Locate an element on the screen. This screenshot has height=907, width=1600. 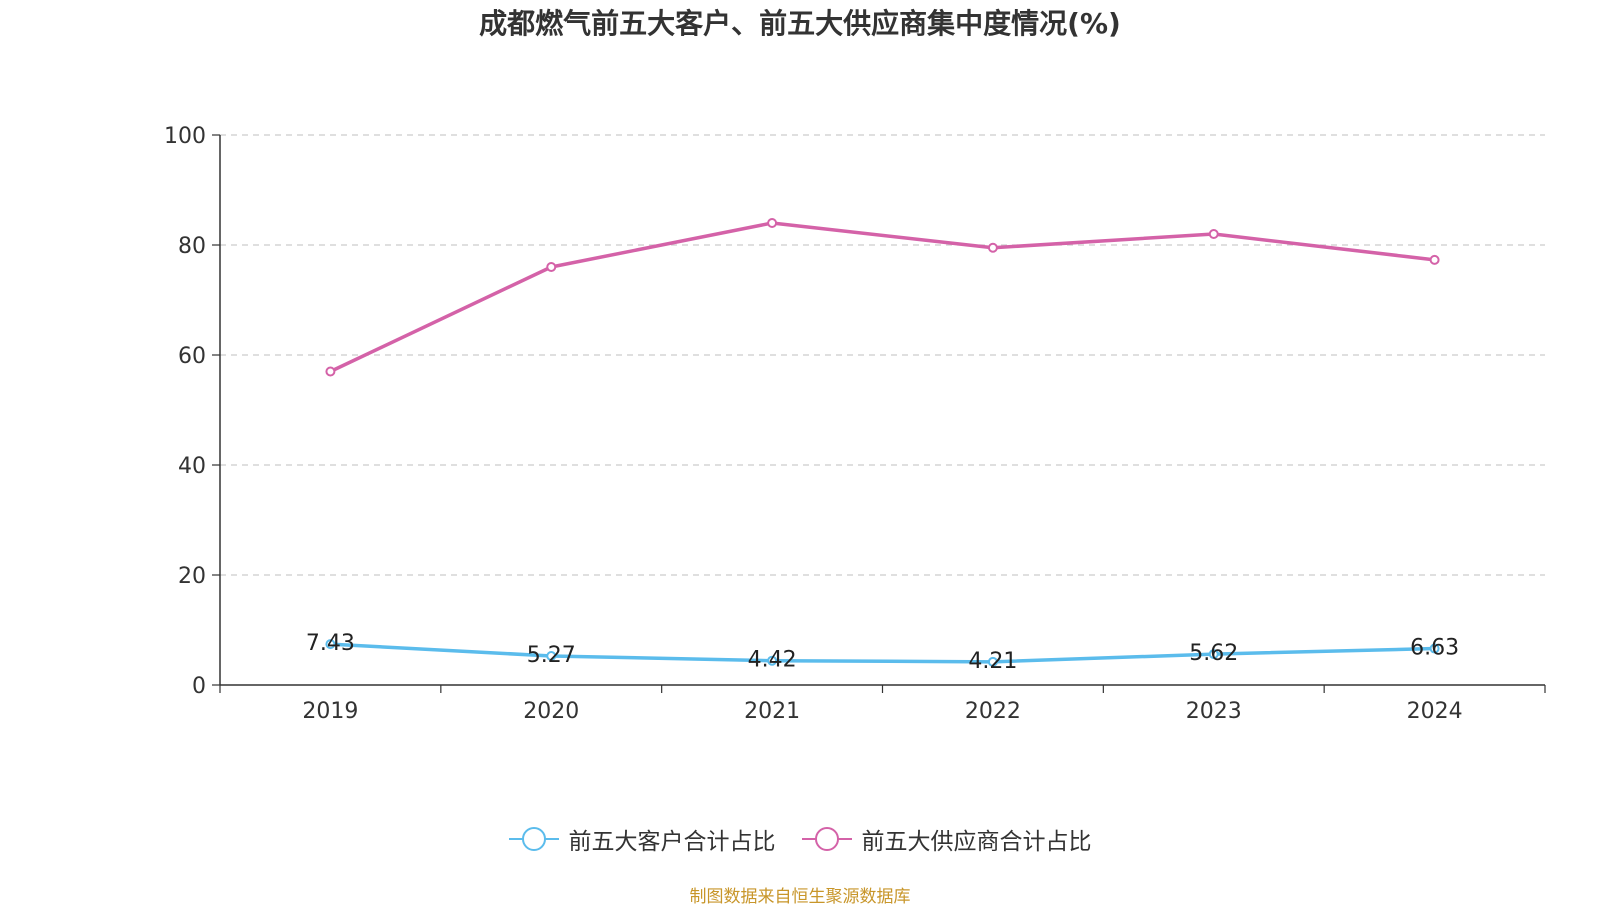
x-tick-label: 2024 is located at coordinates (1435, 711).